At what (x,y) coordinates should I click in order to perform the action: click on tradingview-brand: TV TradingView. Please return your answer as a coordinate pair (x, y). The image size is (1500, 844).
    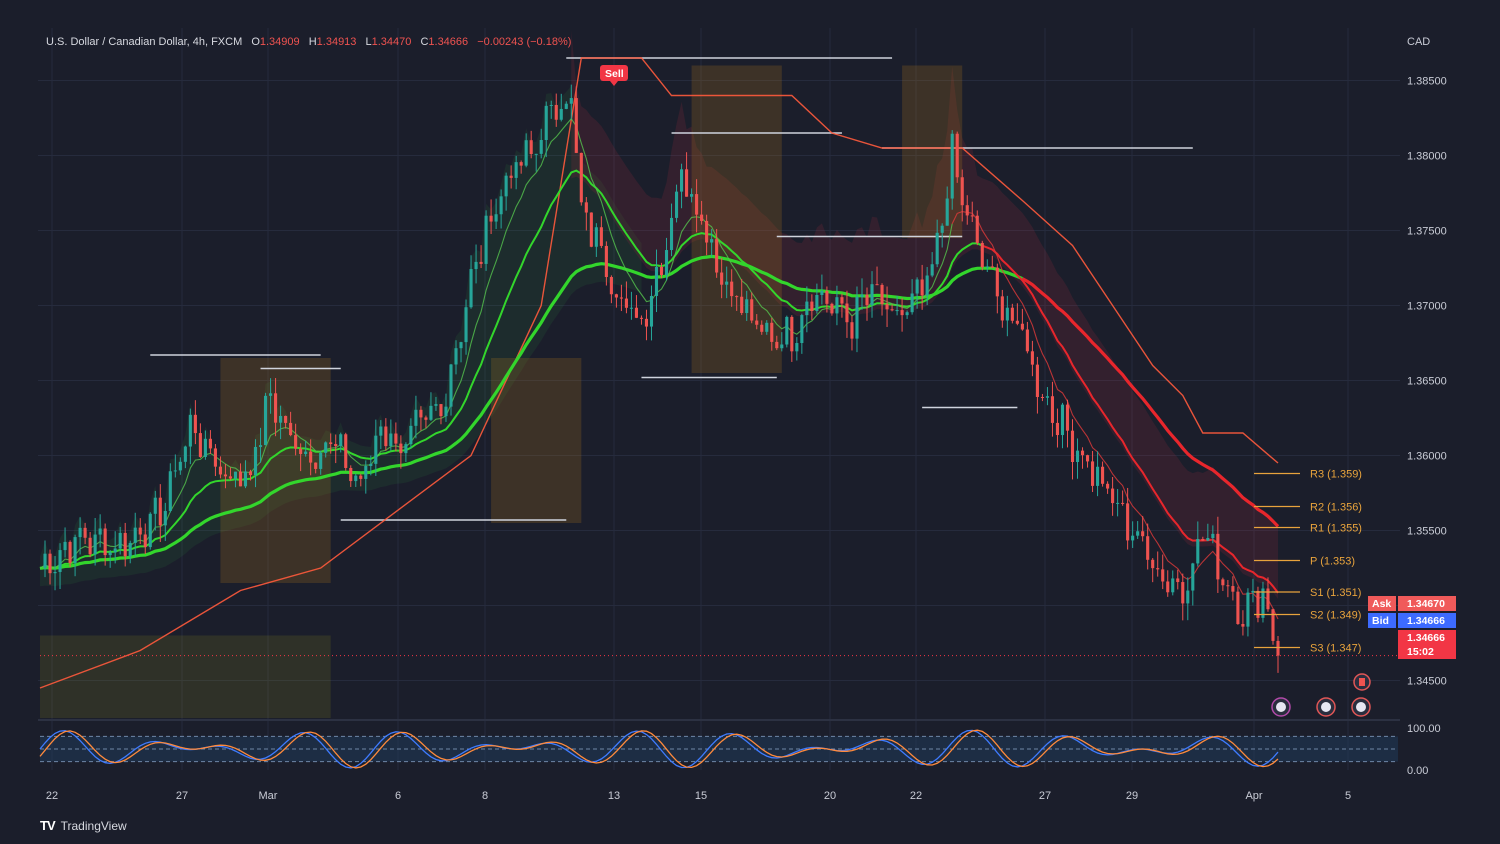
    Looking at the image, I should click on (83, 825).